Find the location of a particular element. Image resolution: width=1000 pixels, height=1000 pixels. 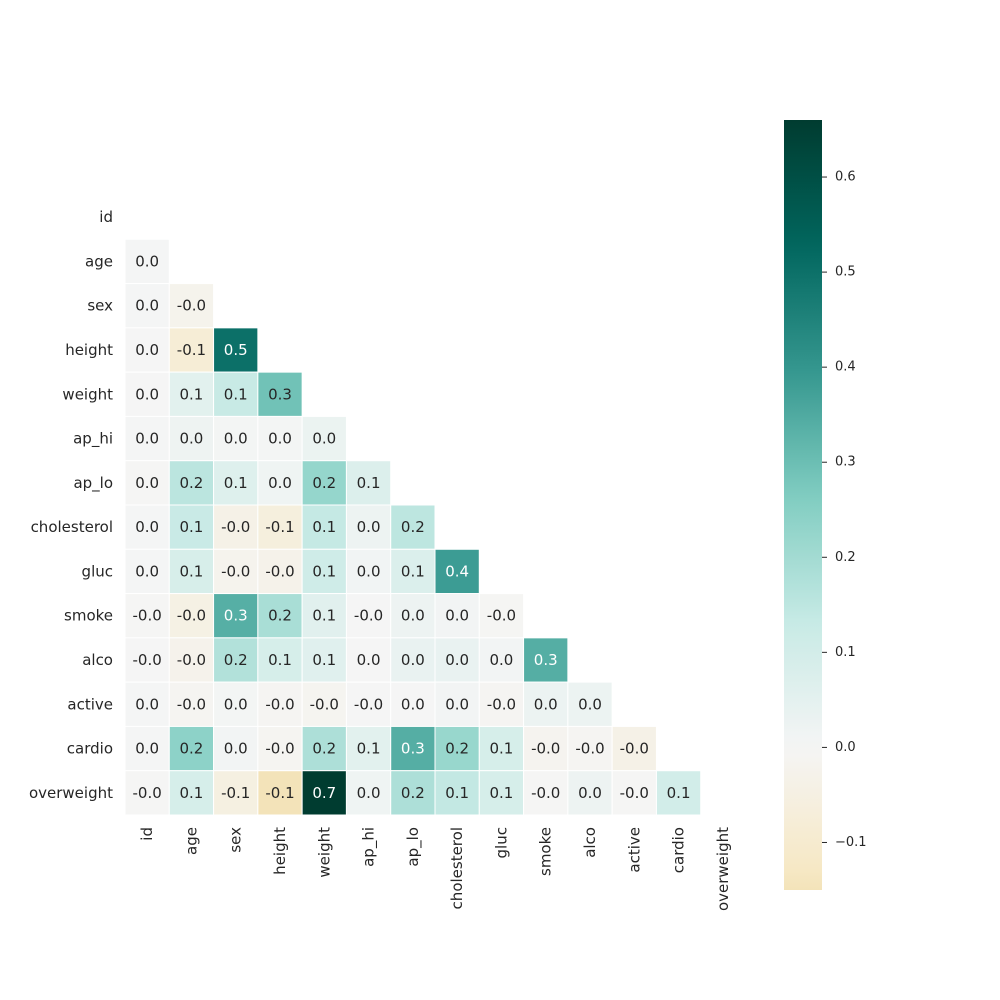

heatmap-cell-label-overweight-cardio: 0.1 is located at coordinates (679, 793).